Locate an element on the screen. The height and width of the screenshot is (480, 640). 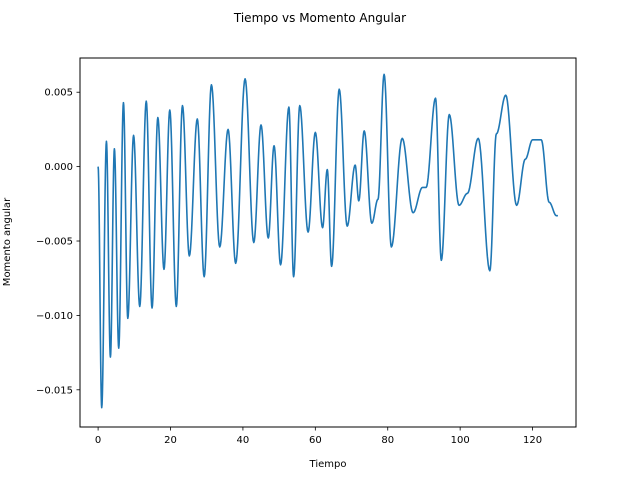
x-axis-ticks: 0 20 40 60 80 100 120 is located at coordinates (318, 436).